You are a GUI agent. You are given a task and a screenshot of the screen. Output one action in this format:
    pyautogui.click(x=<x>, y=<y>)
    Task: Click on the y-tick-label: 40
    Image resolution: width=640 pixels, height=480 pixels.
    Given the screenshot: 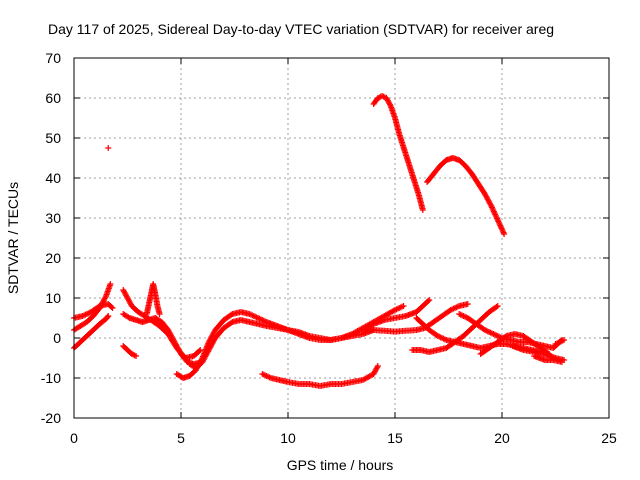 What is the action you would take?
    pyautogui.click(x=53, y=178)
    